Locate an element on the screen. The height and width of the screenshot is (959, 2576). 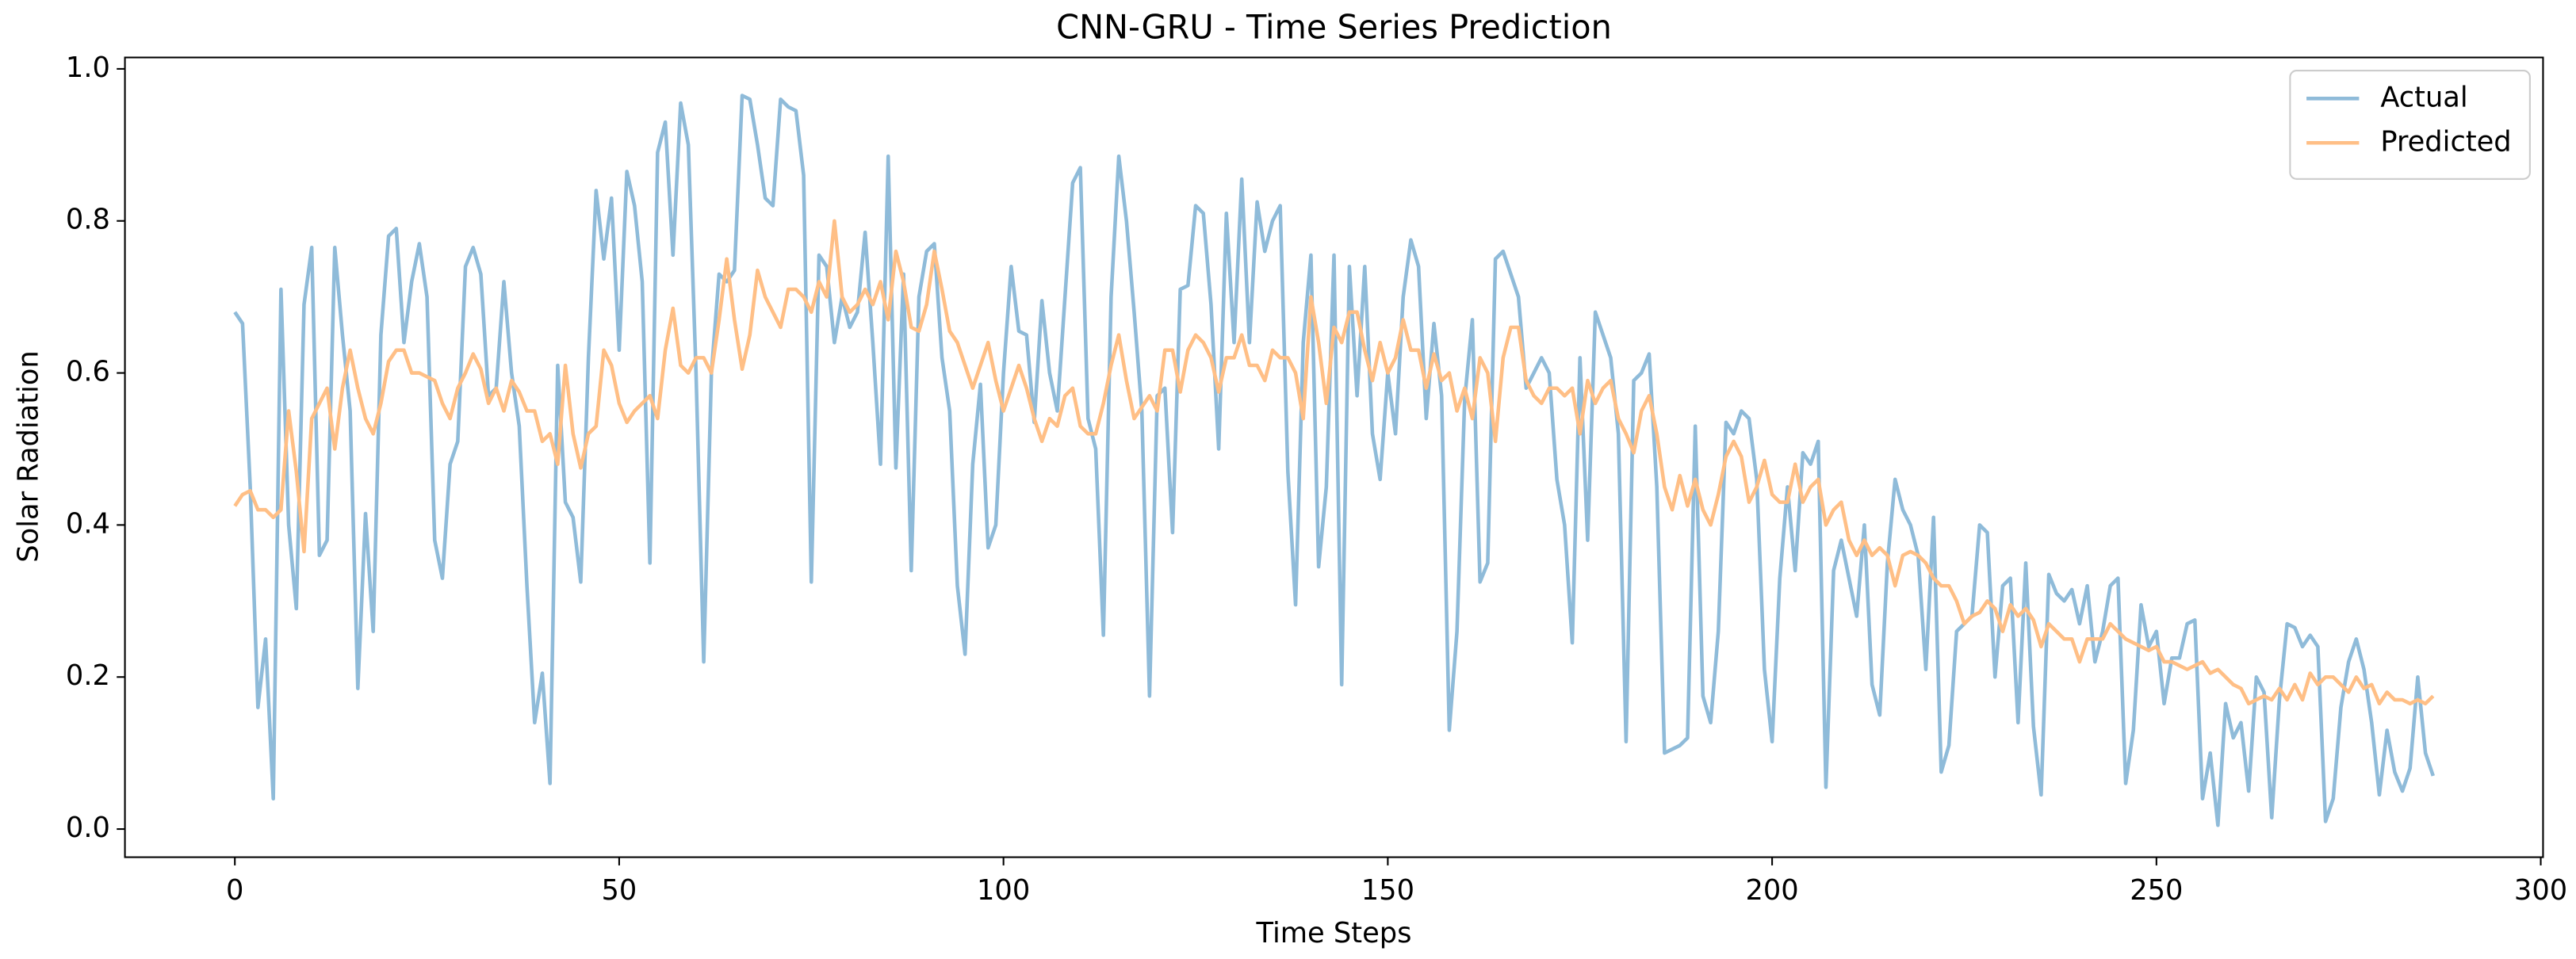
y-tick-label: 1.0 is located at coordinates (88, 68).